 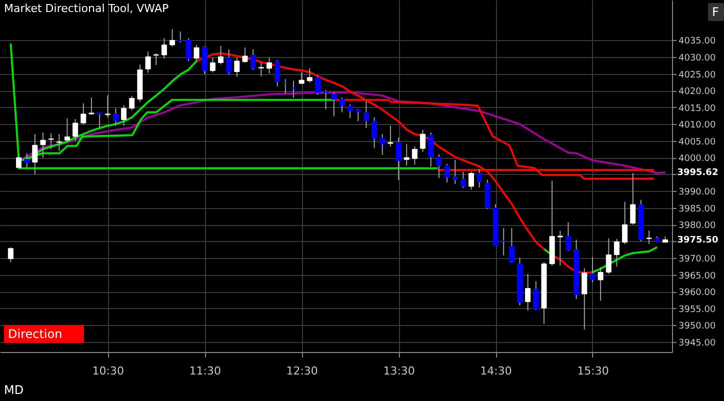 I want to click on x-tick-label: 11:30, so click(x=205, y=371).